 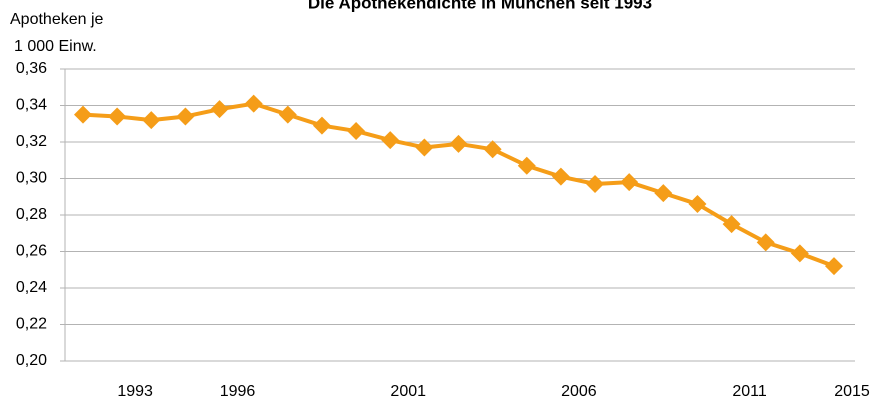 What do you see at coordinates (749, 391) in the screenshot?
I see `x-tick-label: 2011` at bounding box center [749, 391].